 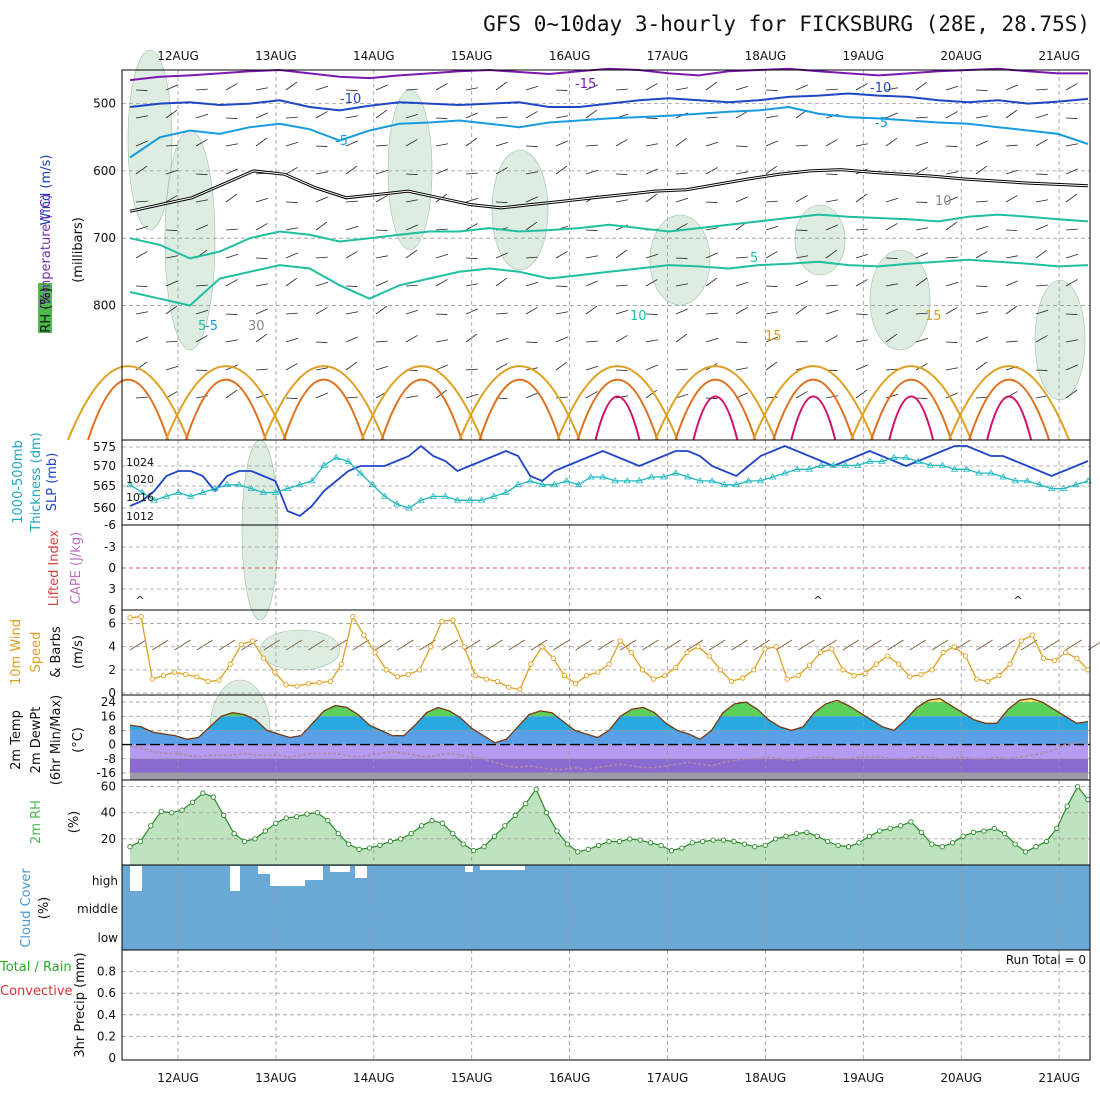 What do you see at coordinates (104, 466) in the screenshot?
I see `thickness-tick: 570` at bounding box center [104, 466].